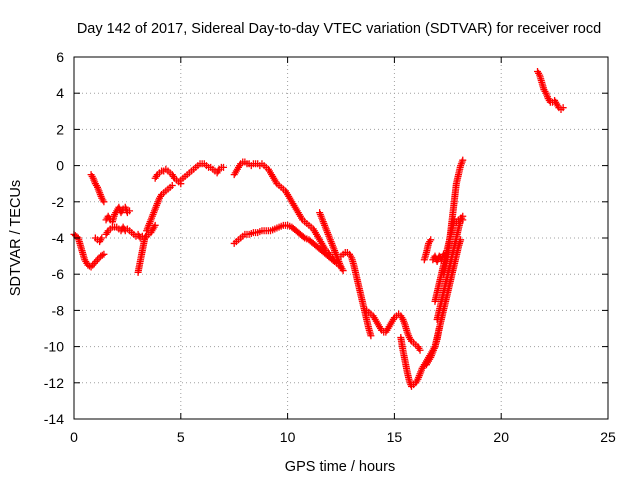 The image size is (640, 480). I want to click on x-tick-label: 25, so click(608, 437).